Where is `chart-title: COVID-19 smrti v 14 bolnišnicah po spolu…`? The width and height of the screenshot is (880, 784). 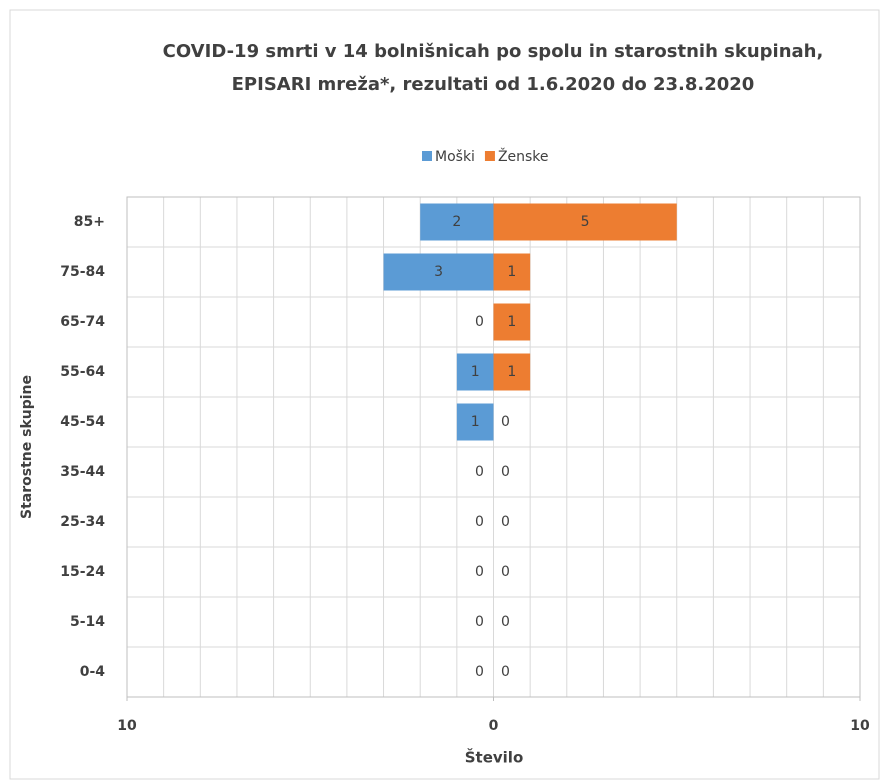
chart-title: COVID-19 smrti v 14 bolnišnicah po spolu… is located at coordinates (493, 51).